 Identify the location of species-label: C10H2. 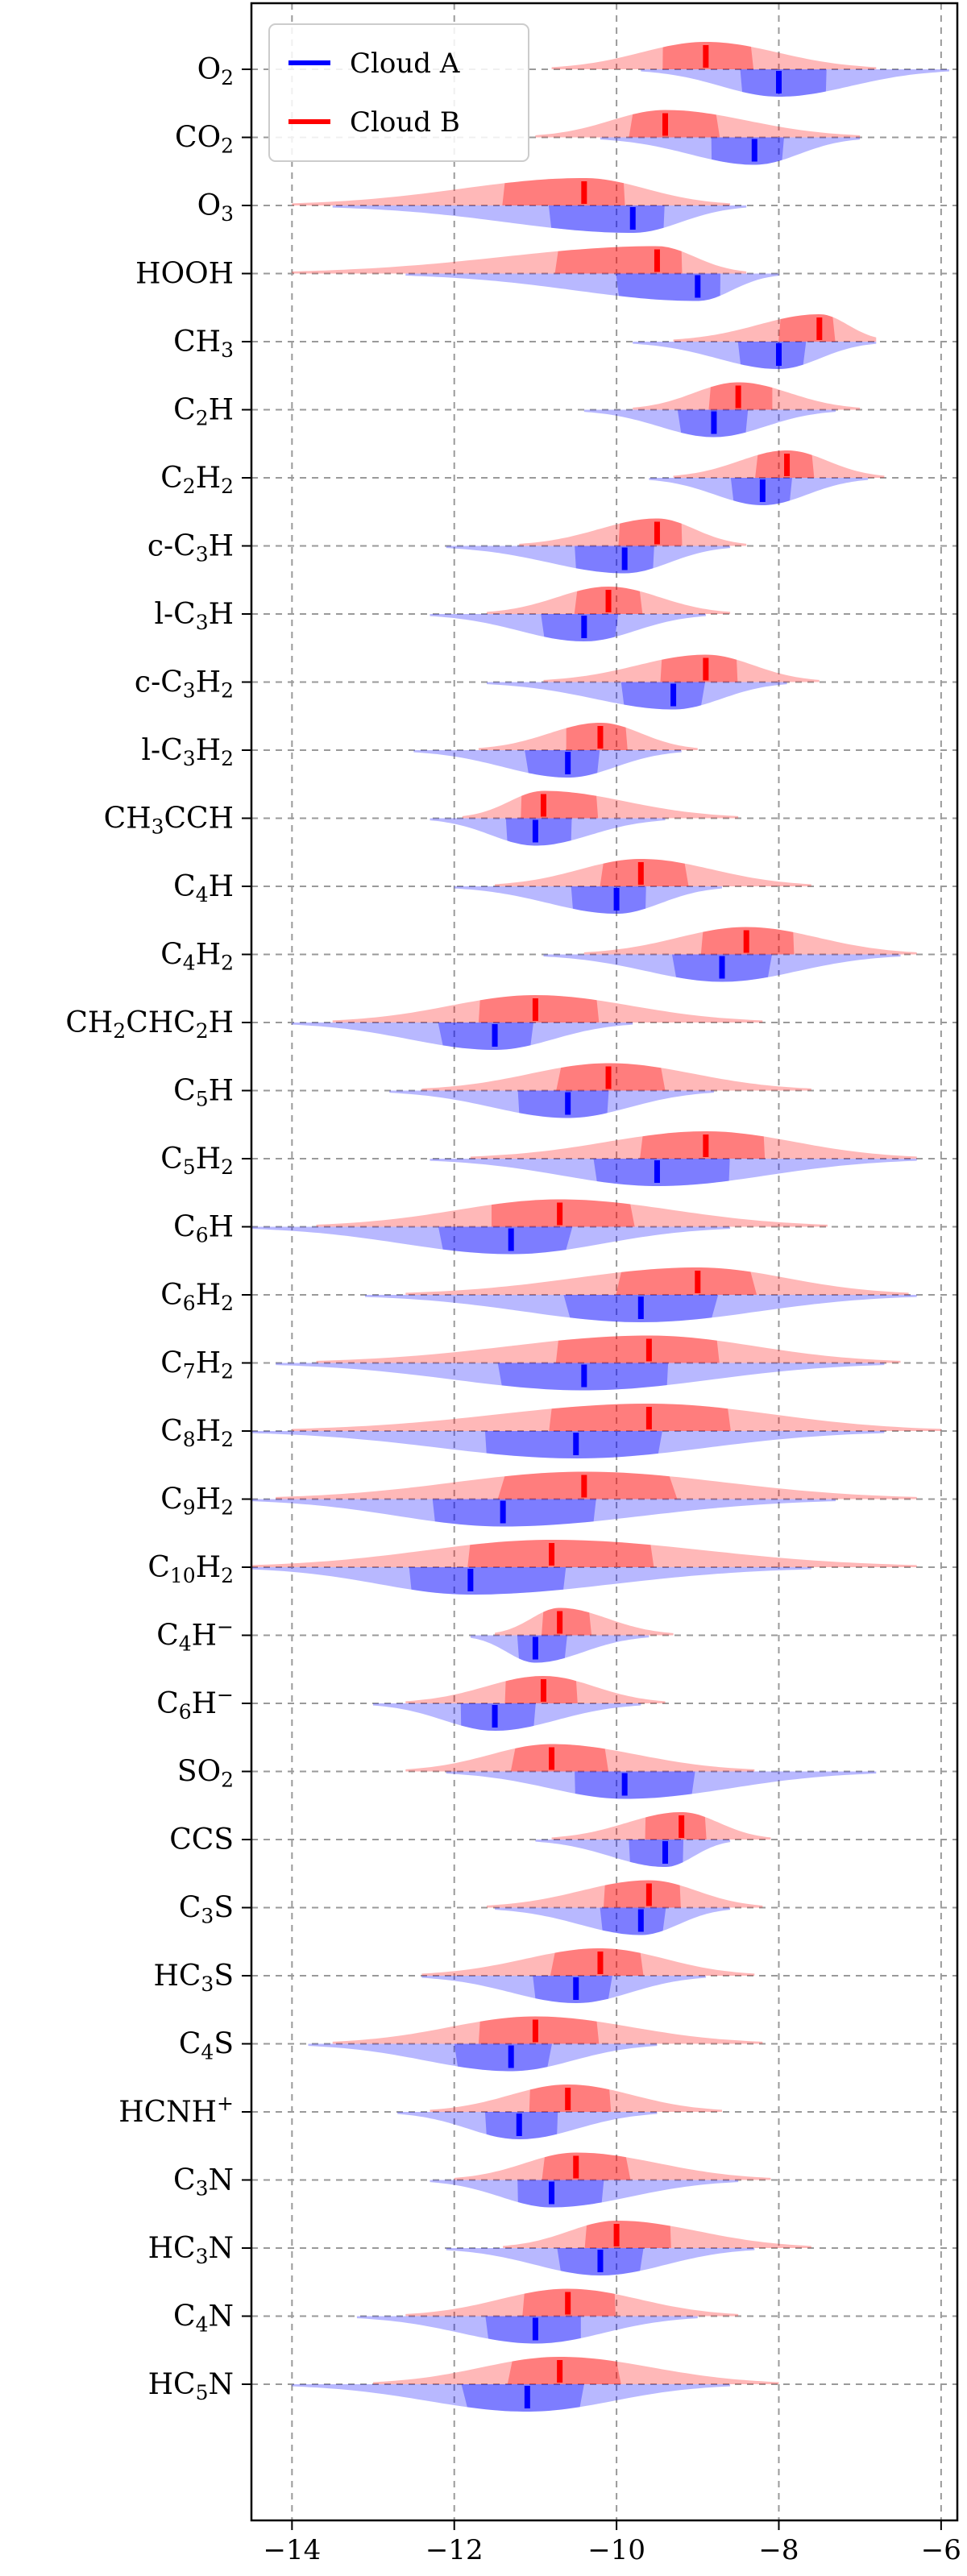
(190, 1569).